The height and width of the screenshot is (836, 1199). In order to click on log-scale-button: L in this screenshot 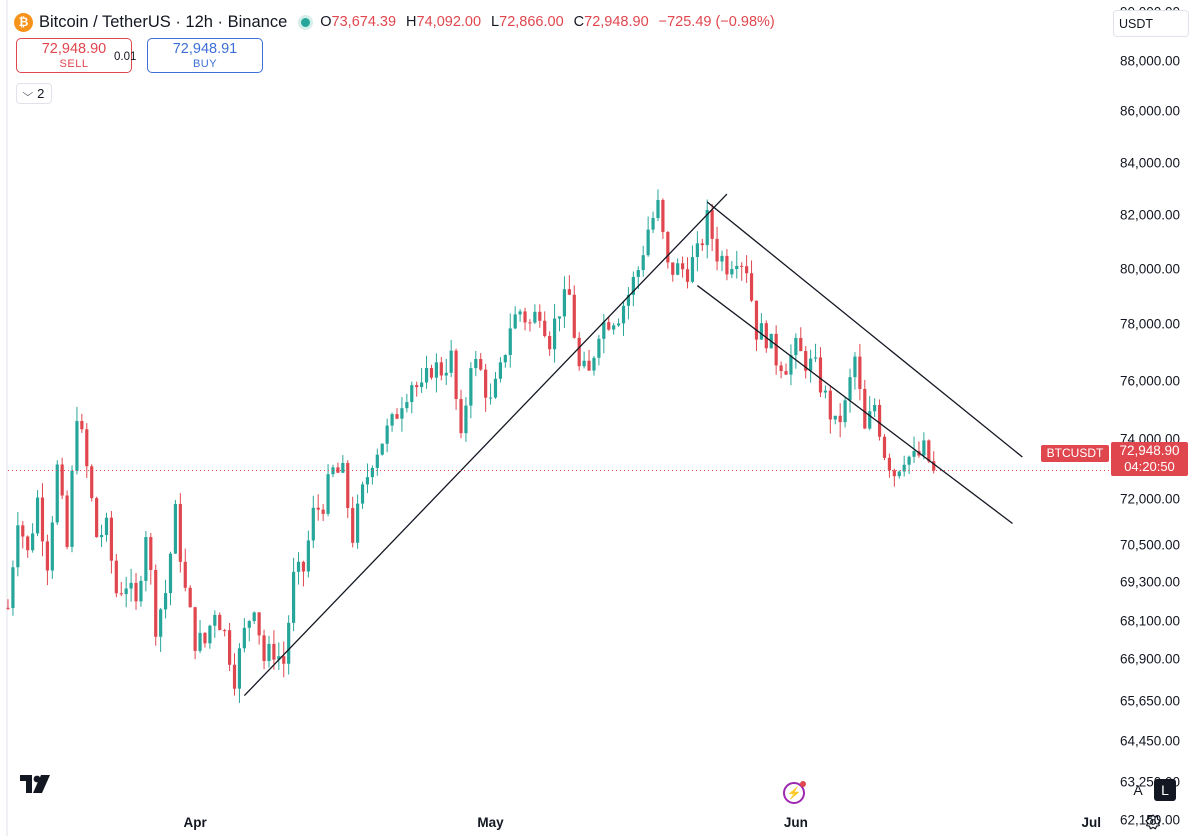, I will do `click(1165, 790)`.